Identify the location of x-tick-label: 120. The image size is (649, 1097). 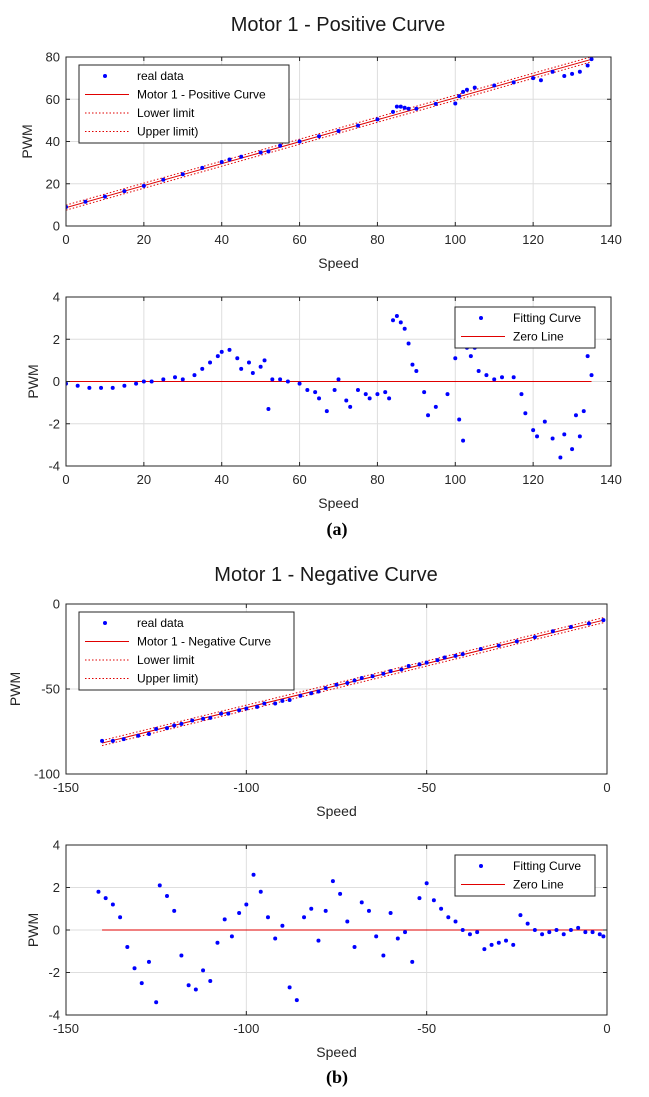
(533, 479).